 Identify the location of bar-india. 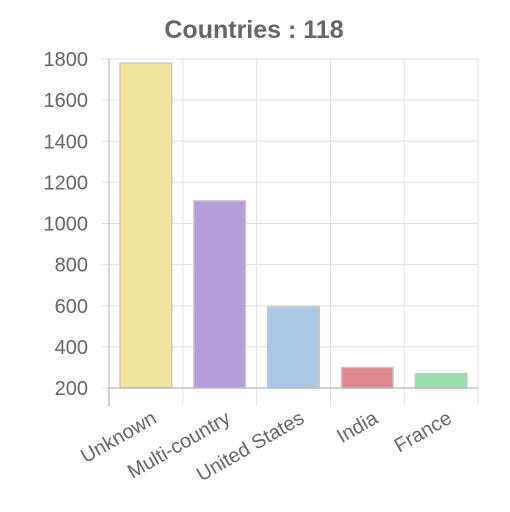
(367, 377).